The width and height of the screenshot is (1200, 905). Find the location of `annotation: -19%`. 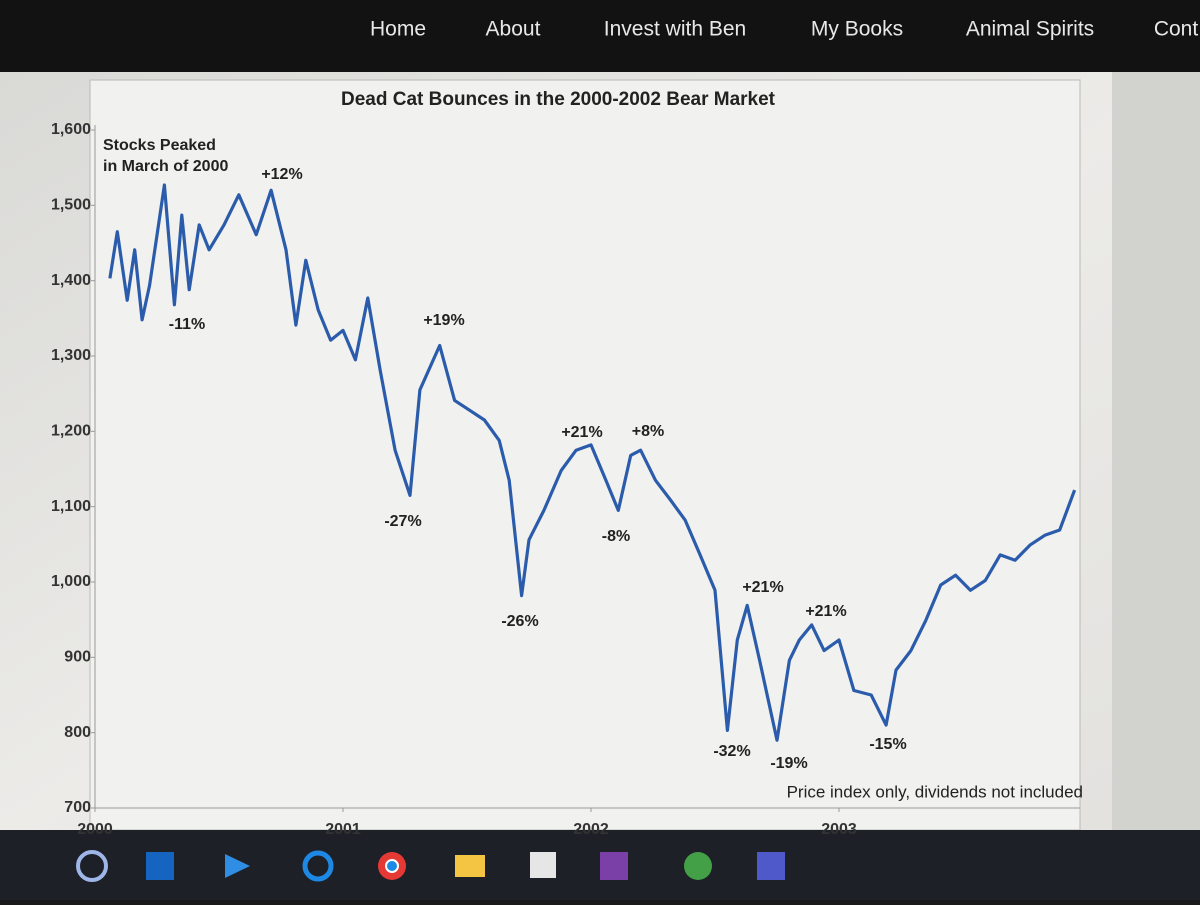

annotation: -19% is located at coordinates (788, 763).